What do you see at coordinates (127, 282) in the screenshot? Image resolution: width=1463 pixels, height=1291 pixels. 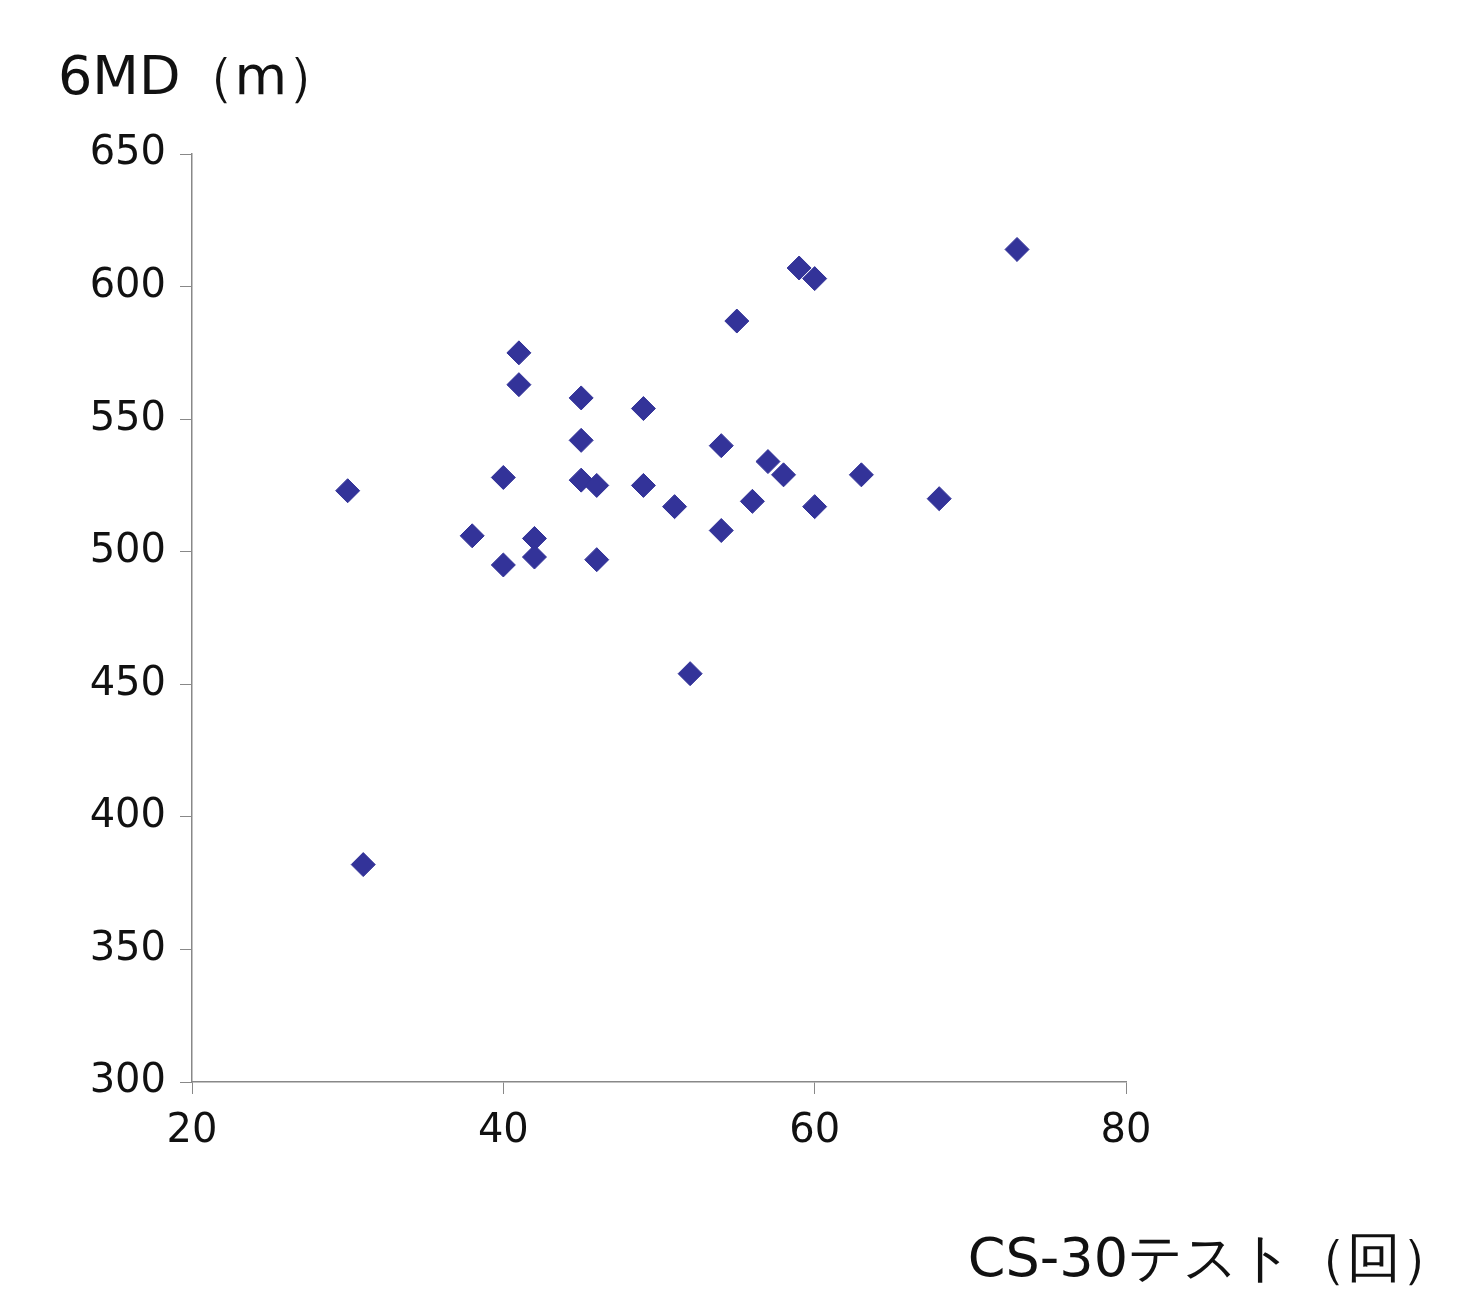 I see `y-tick-label: 600` at bounding box center [127, 282].